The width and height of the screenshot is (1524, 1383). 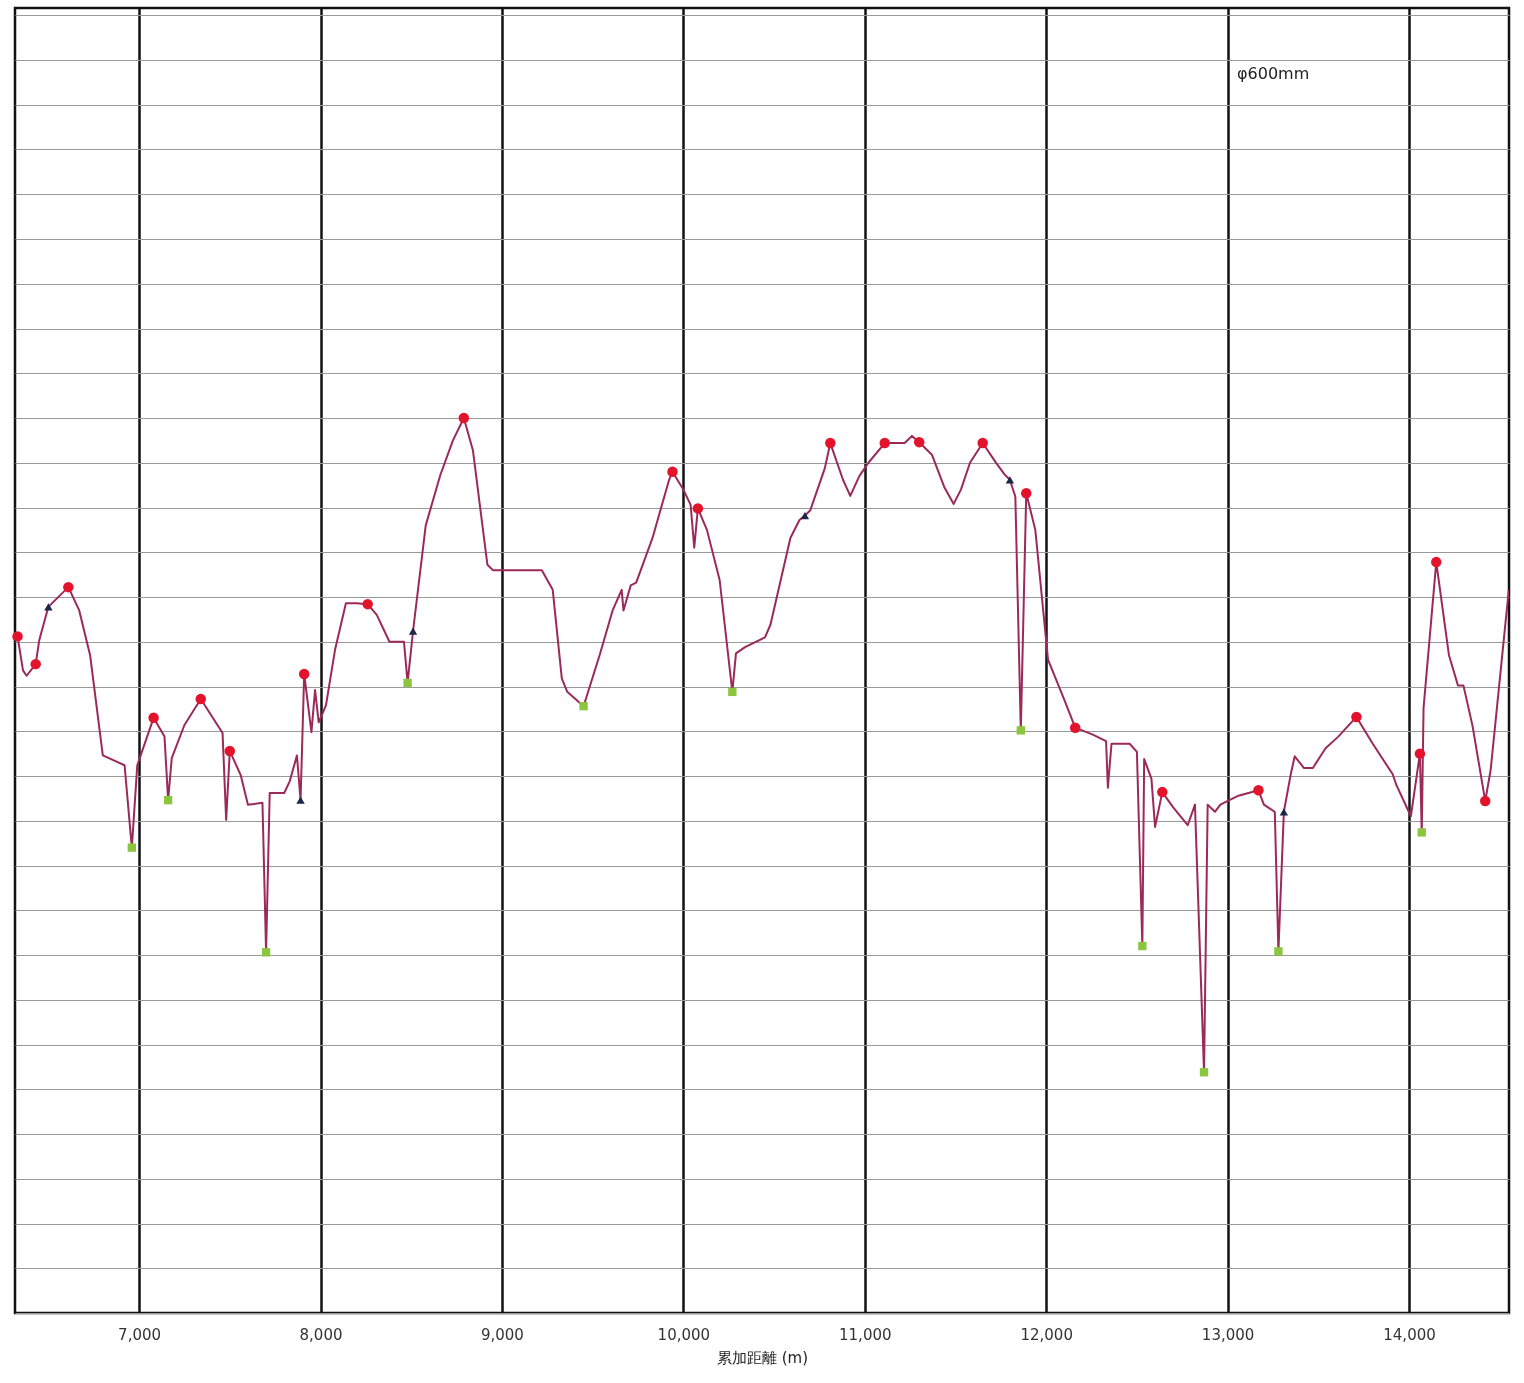 I want to click on x-tick-label: 10,000, so click(x=684, y=1334).